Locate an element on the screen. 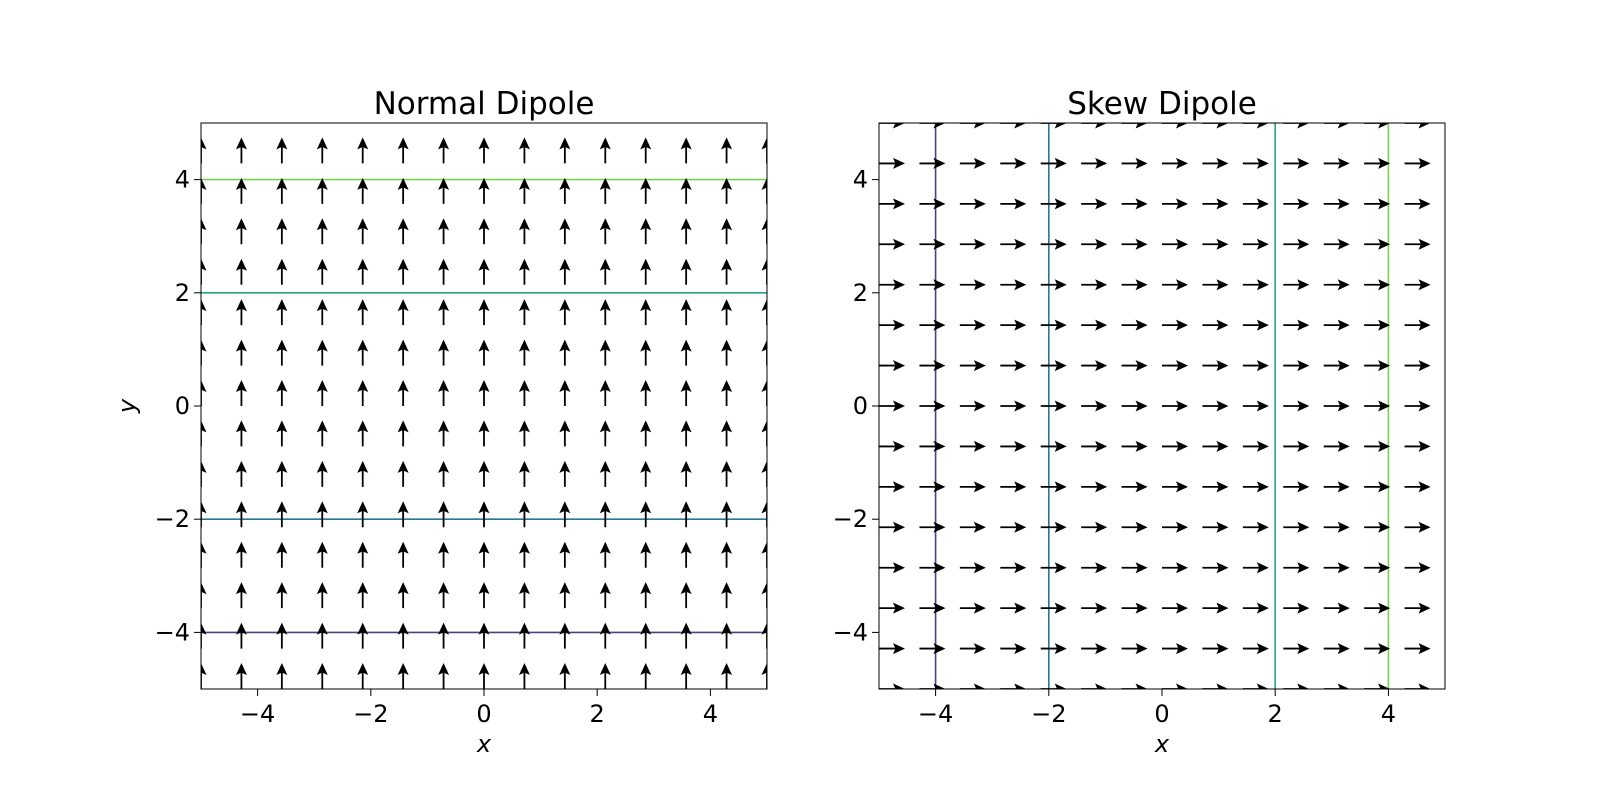 The image size is (1600, 800). y-tick-label: 0 is located at coordinates (182, 406).